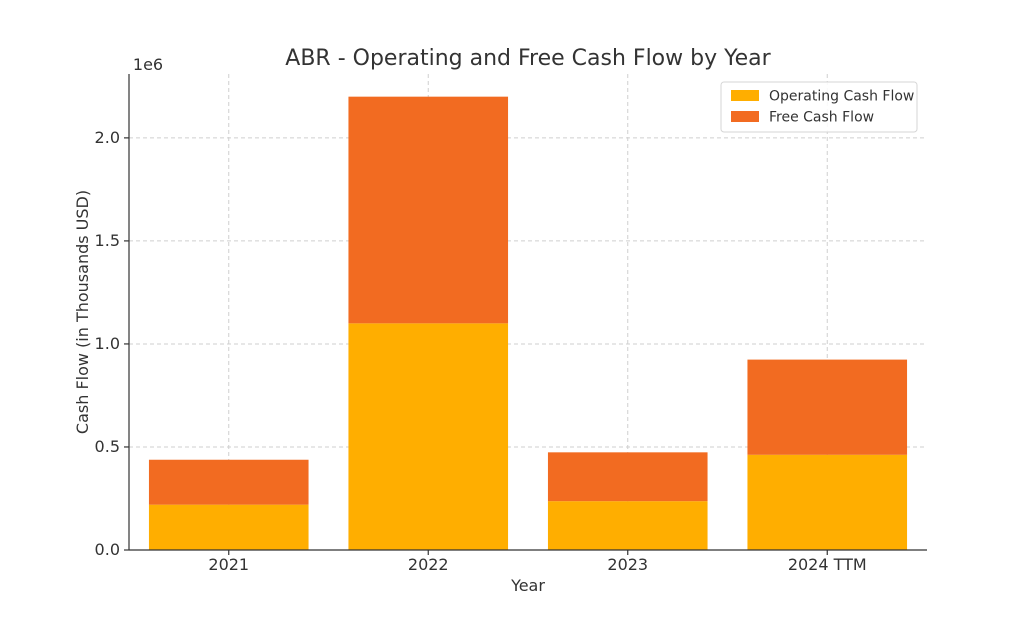  Describe the element at coordinates (148, 64) in the screenshot. I see `y-offset-label: 1e6` at that location.